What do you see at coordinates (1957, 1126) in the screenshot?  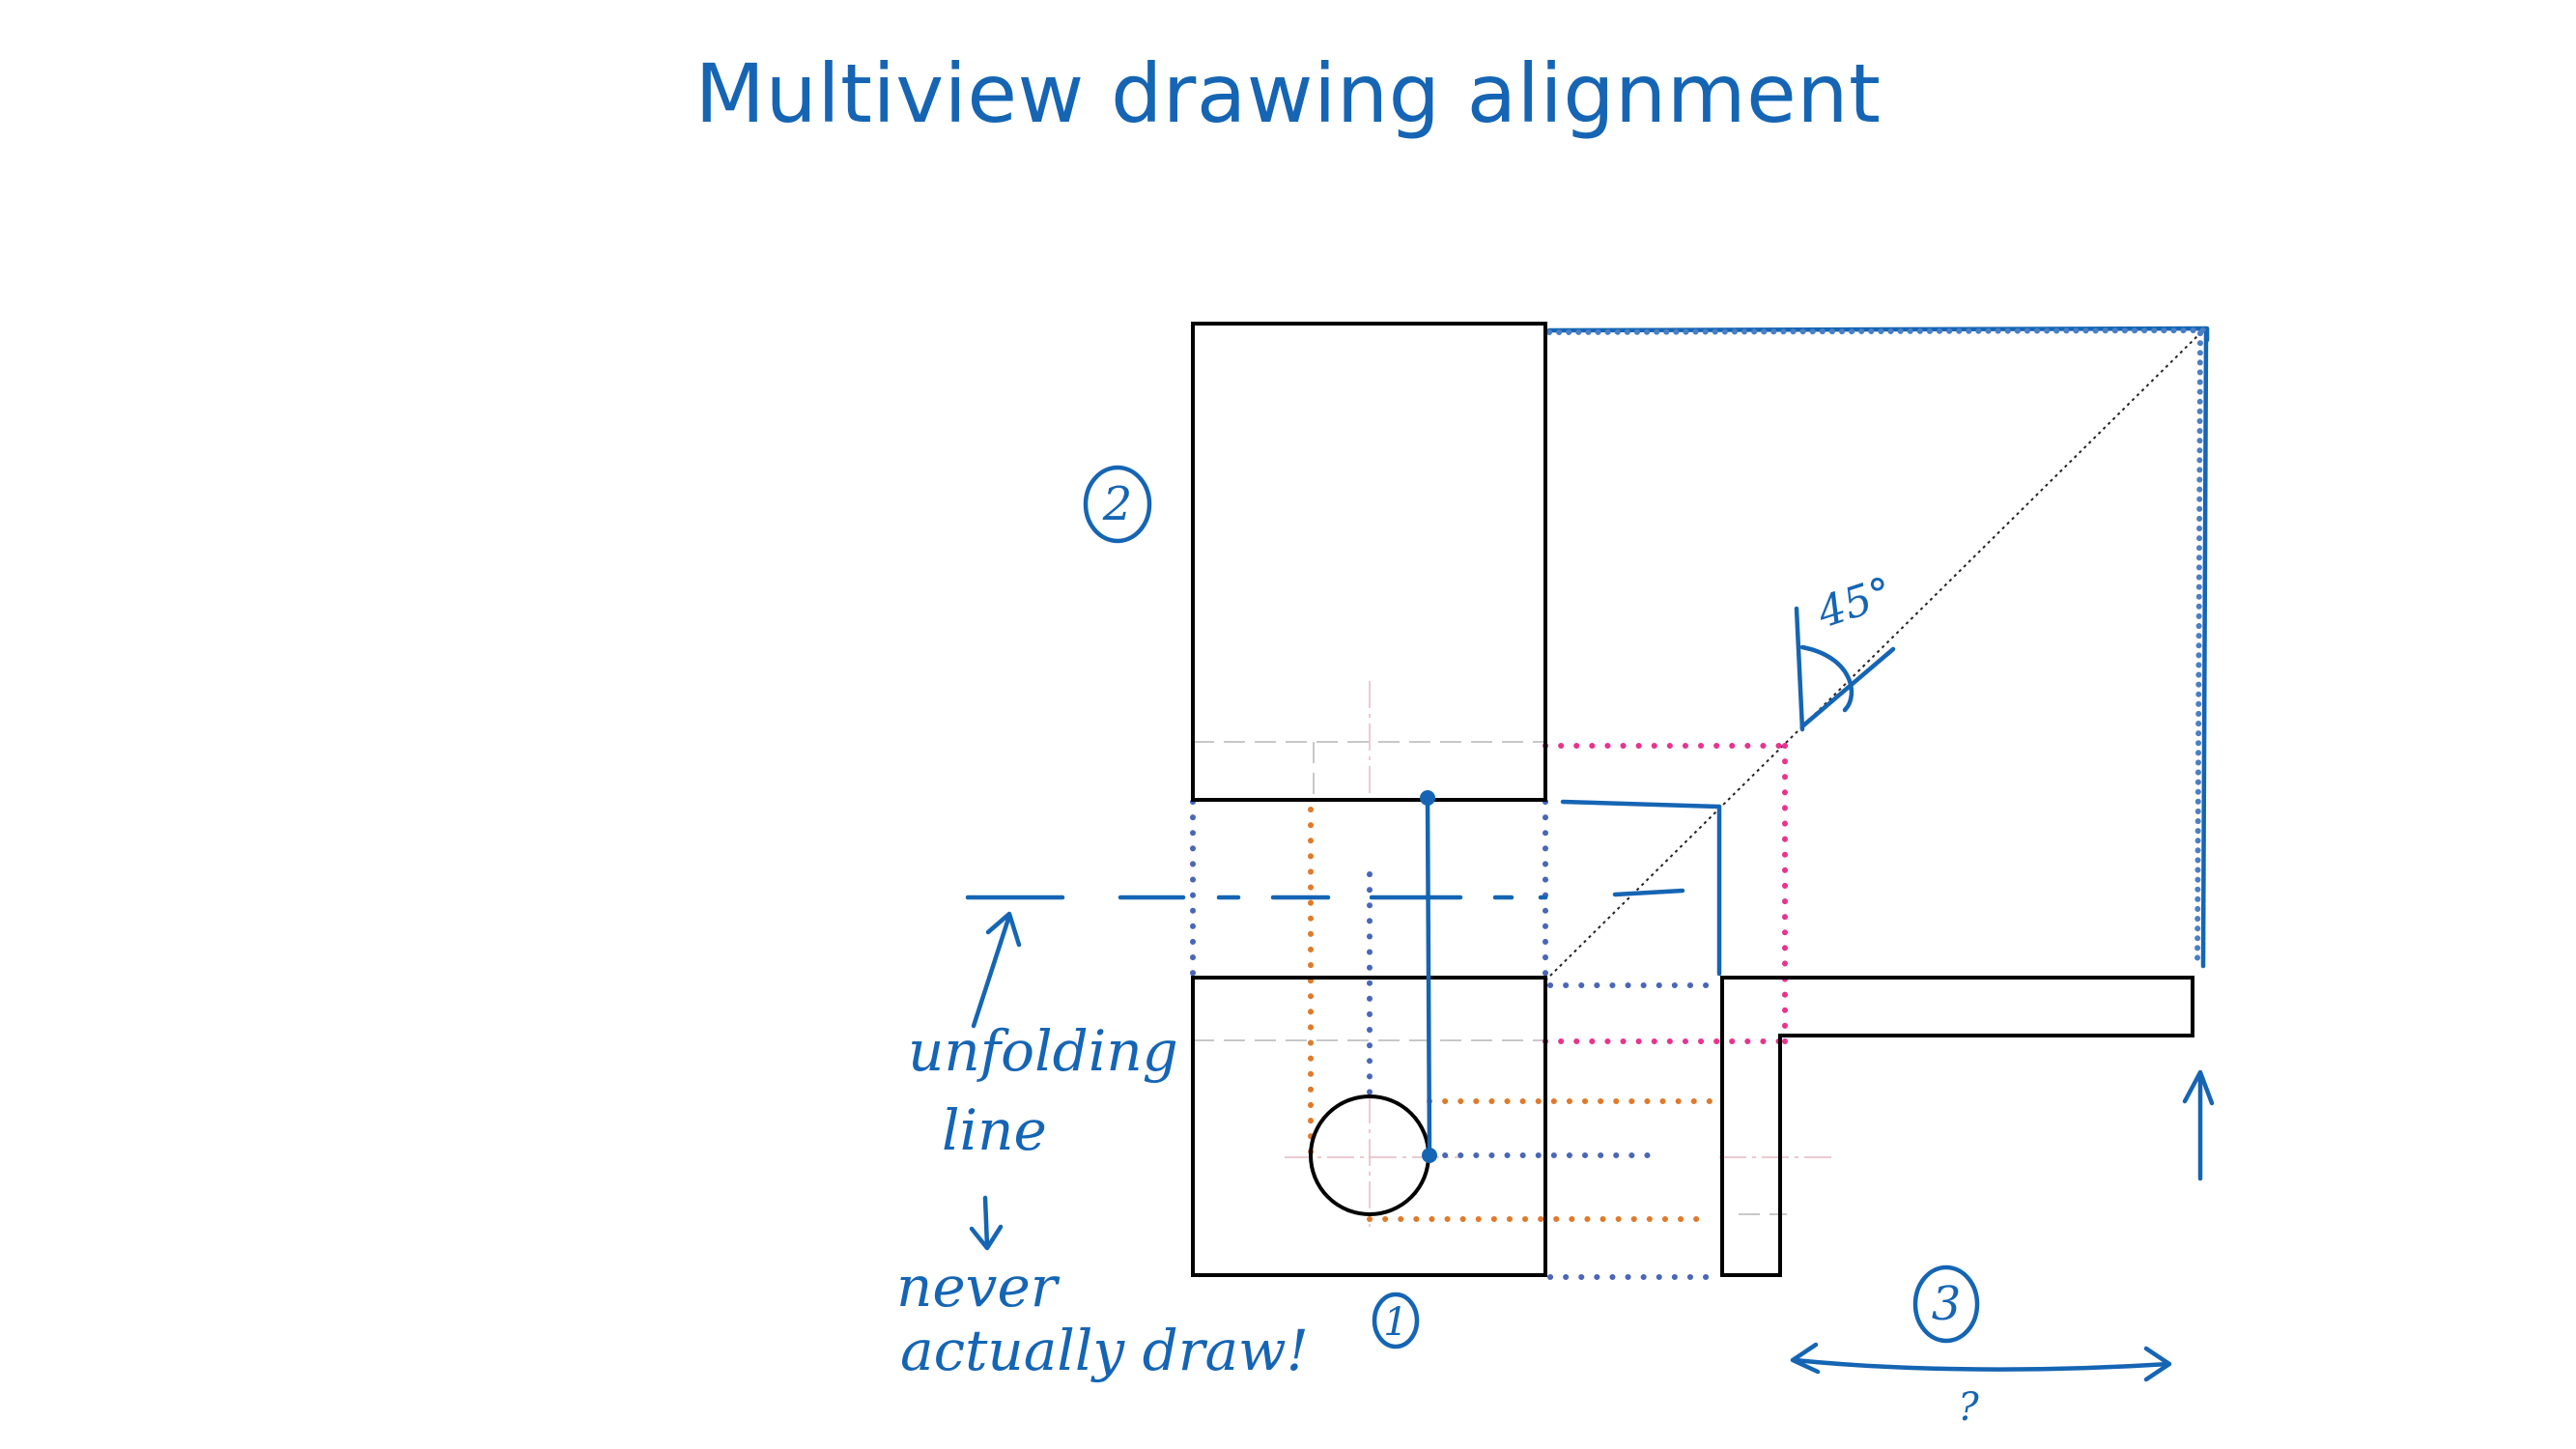 I see `view-3-side-view` at bounding box center [1957, 1126].